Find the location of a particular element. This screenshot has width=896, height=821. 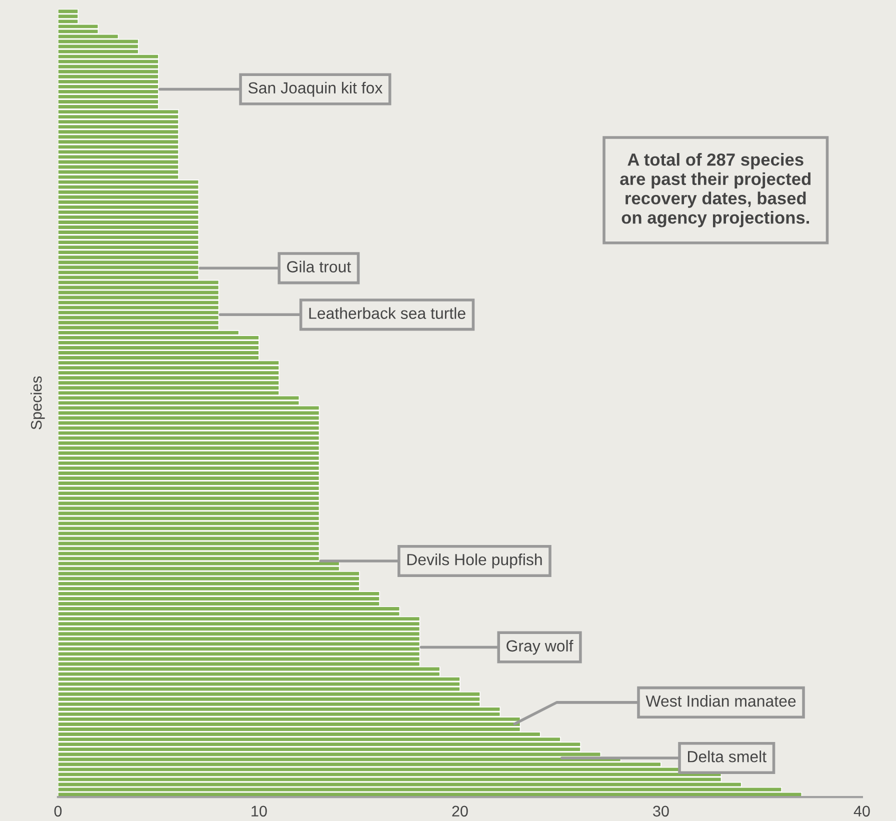

x-tick-label: 0 is located at coordinates (58, 811).